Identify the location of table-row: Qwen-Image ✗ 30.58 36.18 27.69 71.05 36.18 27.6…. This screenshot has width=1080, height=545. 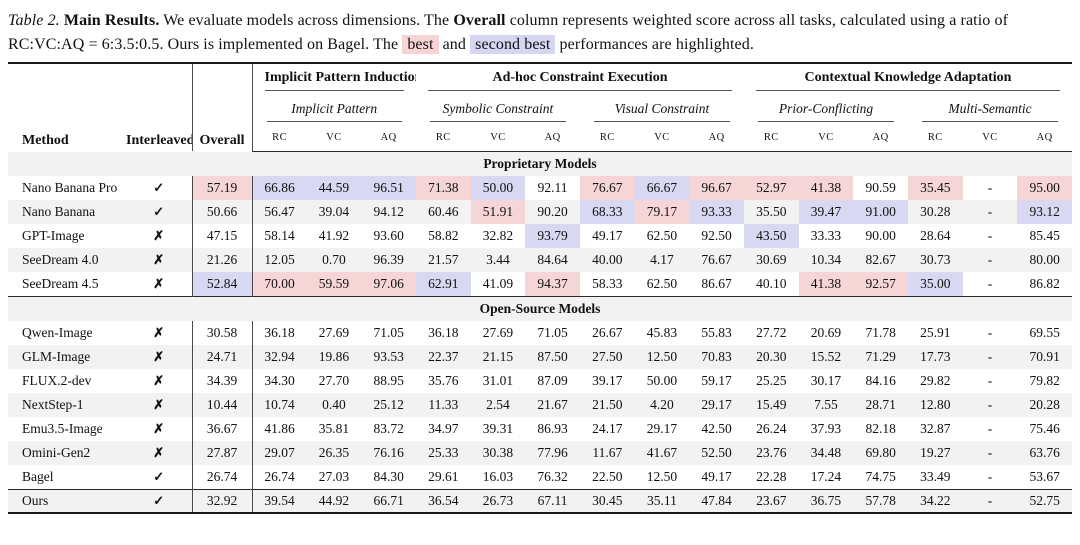
(540, 333).